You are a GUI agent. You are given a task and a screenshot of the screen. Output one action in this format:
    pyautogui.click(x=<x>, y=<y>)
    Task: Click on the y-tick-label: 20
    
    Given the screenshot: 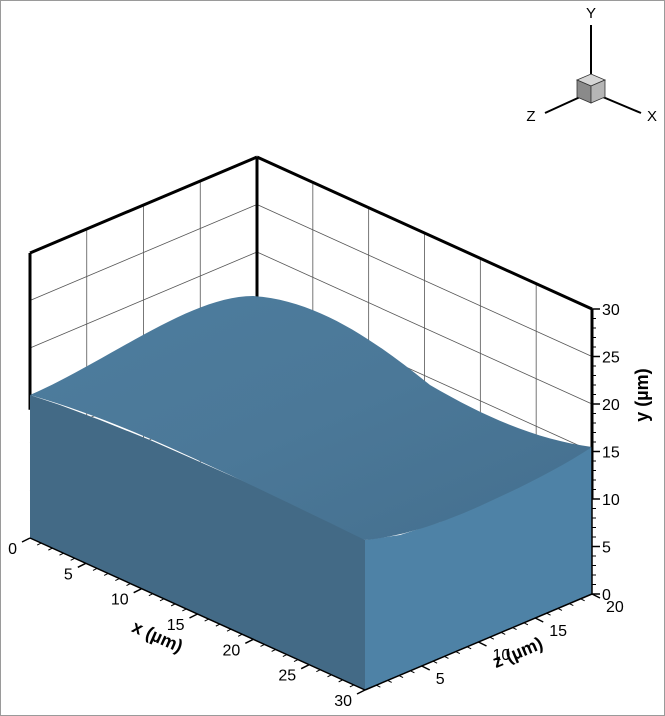 What is the action you would take?
    pyautogui.click(x=611, y=405)
    